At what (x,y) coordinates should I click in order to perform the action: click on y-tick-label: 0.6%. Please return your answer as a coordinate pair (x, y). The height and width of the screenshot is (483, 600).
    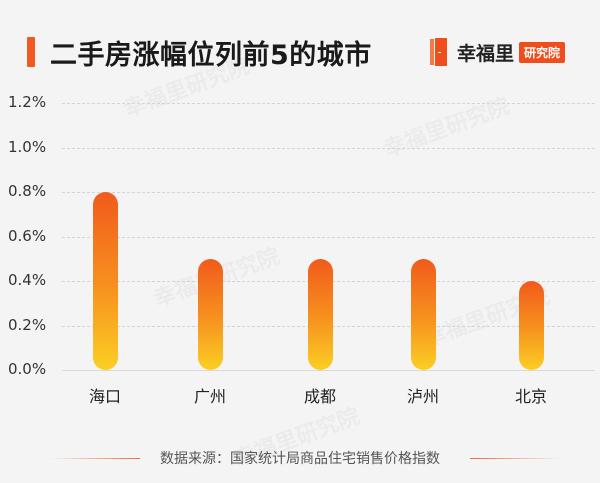
    Looking at the image, I should click on (27, 235).